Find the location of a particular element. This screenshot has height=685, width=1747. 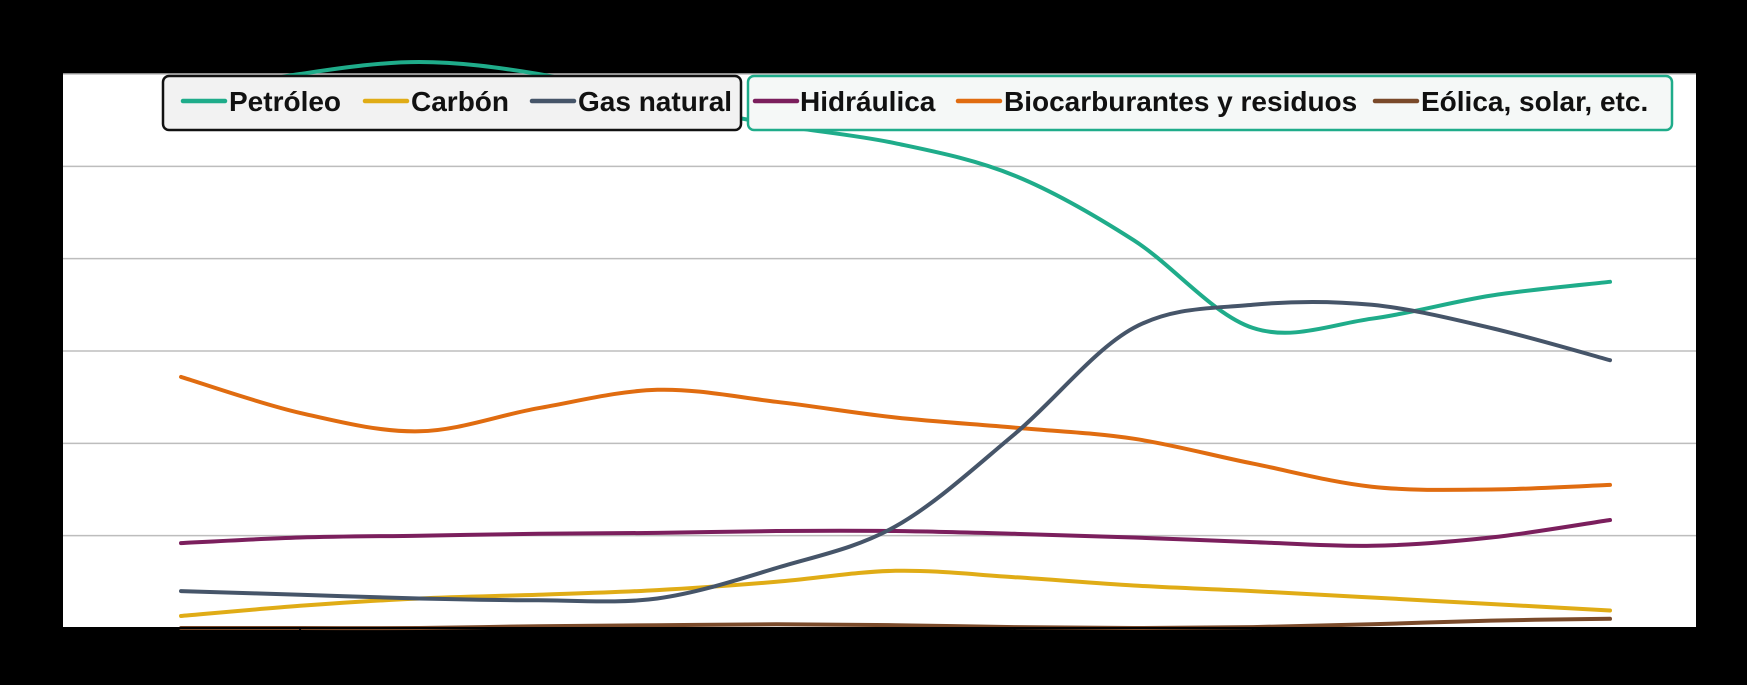

series-line-hidraulica is located at coordinates (895, 533).